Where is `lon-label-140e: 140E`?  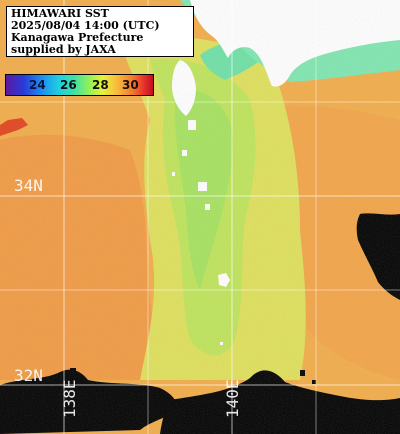
lon-label-140e: 140E is located at coordinates (232, 398).